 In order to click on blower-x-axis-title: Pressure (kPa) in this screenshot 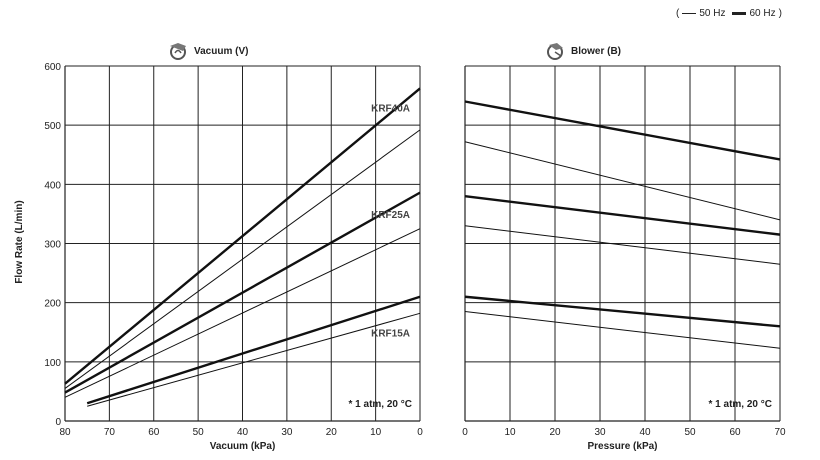, I will do `click(622, 446)`.